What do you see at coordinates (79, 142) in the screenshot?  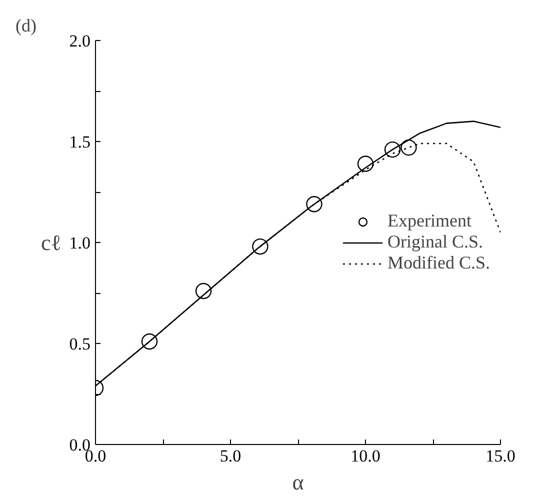 I see `y-tick-label: 1.5` at bounding box center [79, 142].